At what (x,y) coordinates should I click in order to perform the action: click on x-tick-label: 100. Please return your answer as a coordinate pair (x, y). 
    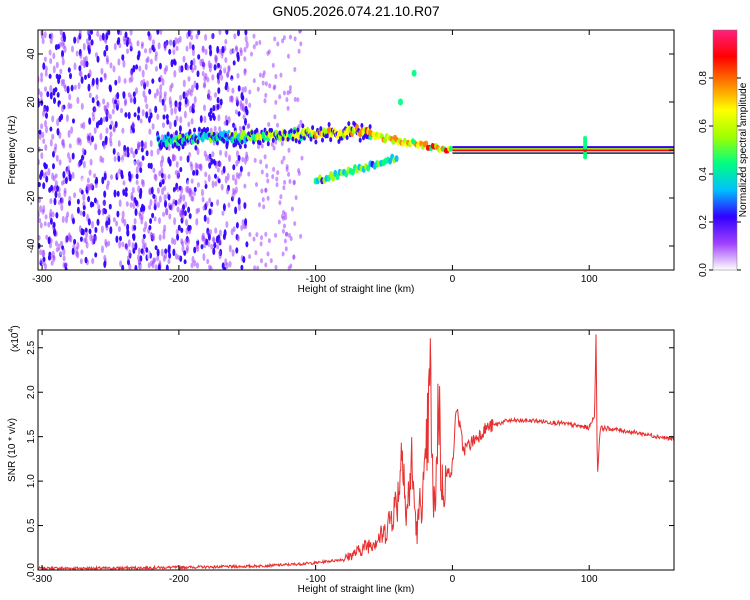
    Looking at the image, I should click on (589, 279).